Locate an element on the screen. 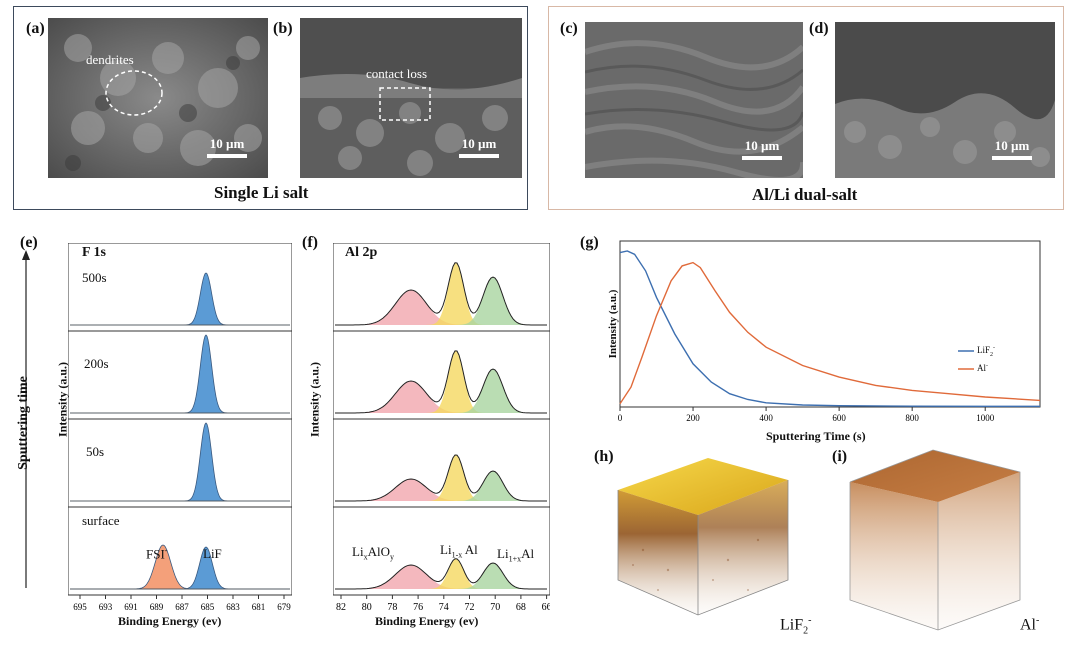 This screenshot has height=661, width=1080. al2p-xtick-label-4: 74 is located at coordinates (444, 607).